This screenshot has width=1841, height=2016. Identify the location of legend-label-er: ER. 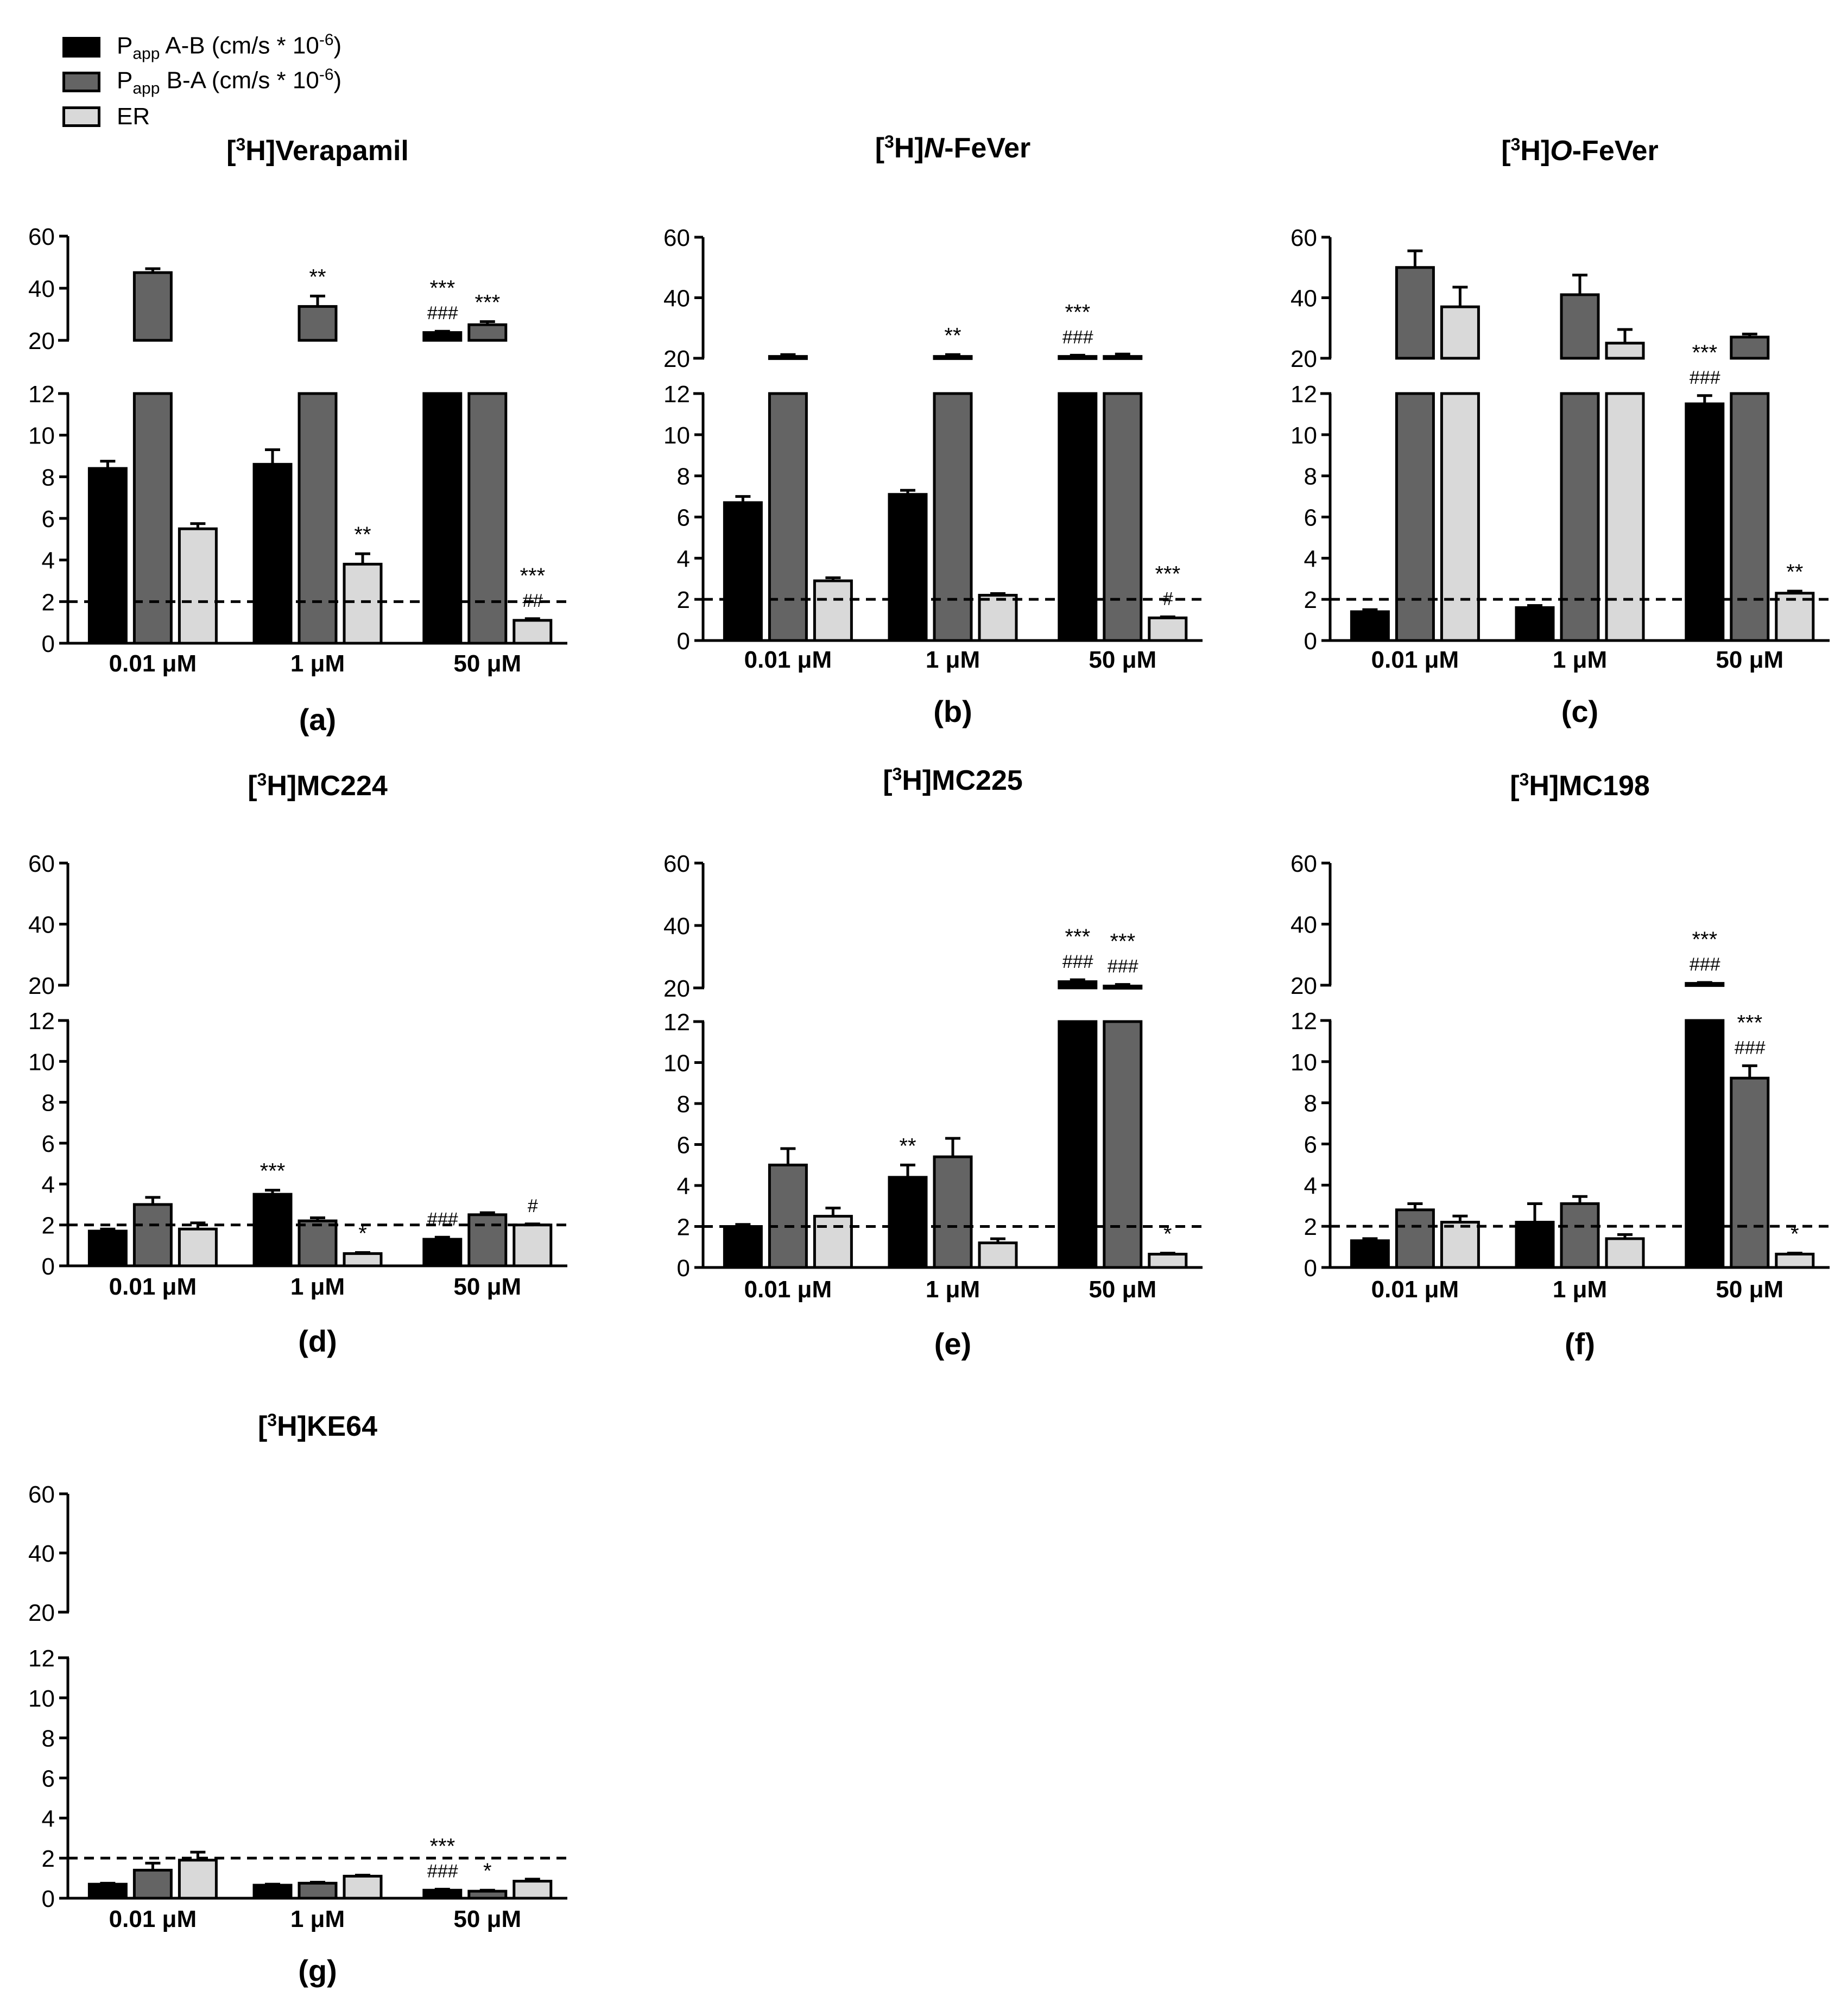
(133, 116).